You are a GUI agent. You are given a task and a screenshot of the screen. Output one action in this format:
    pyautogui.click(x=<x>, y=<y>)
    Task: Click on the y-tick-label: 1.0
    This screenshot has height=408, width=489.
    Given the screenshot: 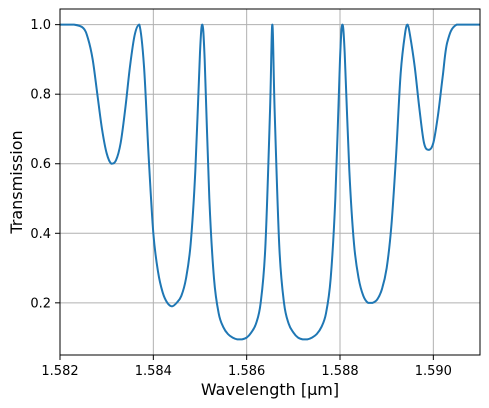 What is the action you would take?
    pyautogui.click(x=40, y=25)
    